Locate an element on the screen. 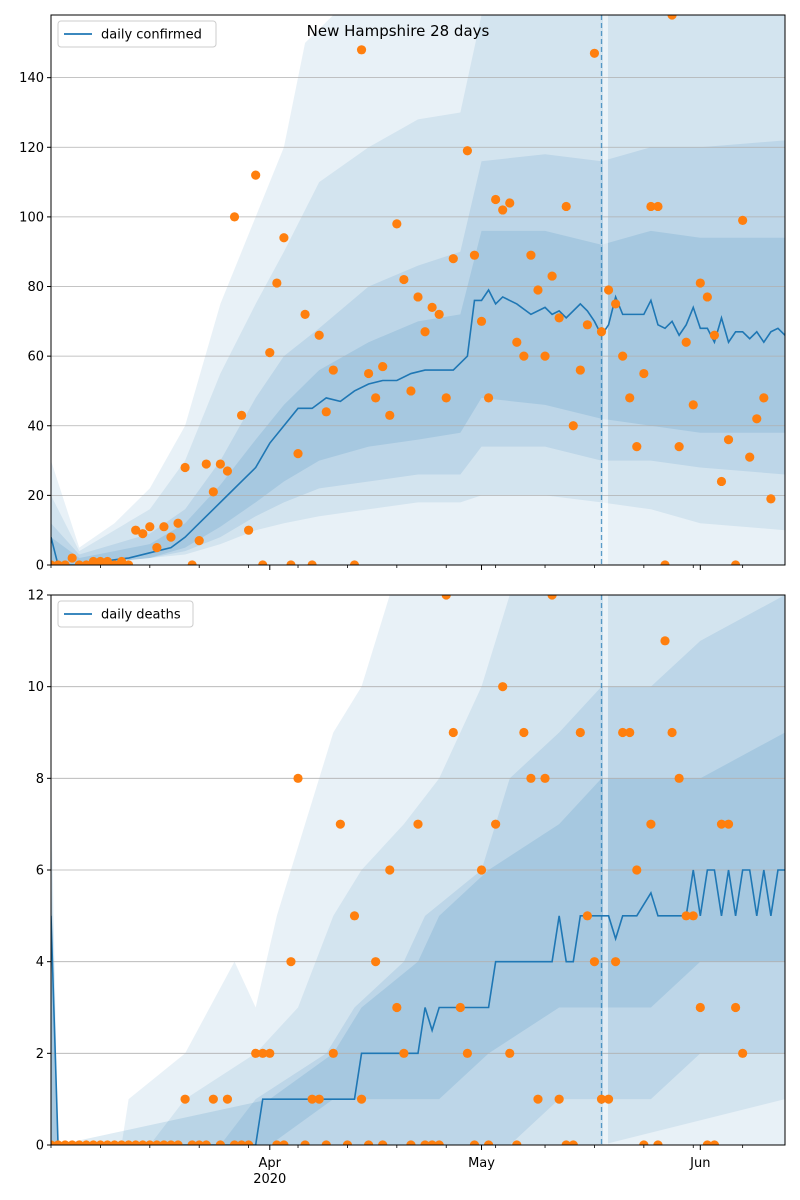 This screenshot has width=800, height=1200. x-tick-label: Apr is located at coordinates (270, 1163).